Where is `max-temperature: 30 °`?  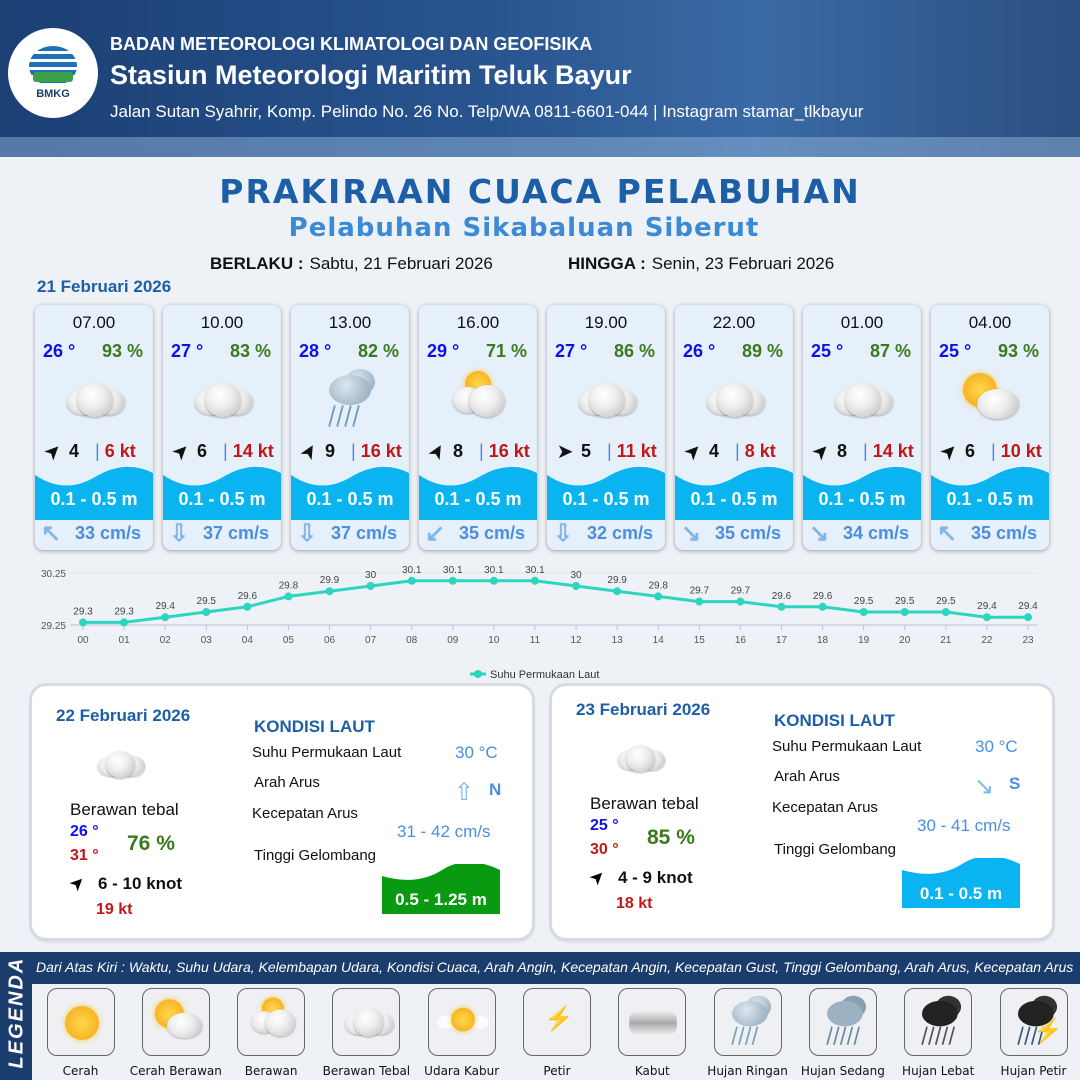
max-temperature: 30 ° is located at coordinates (604, 849).